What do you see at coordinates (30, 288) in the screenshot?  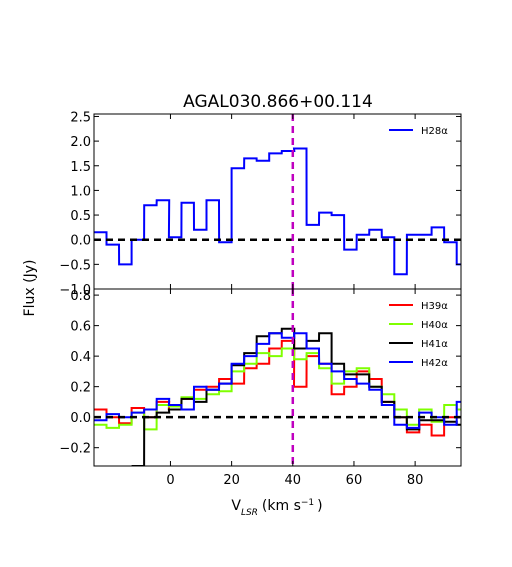 I see `y-axis-label: Flux (Jy)` at bounding box center [30, 288].